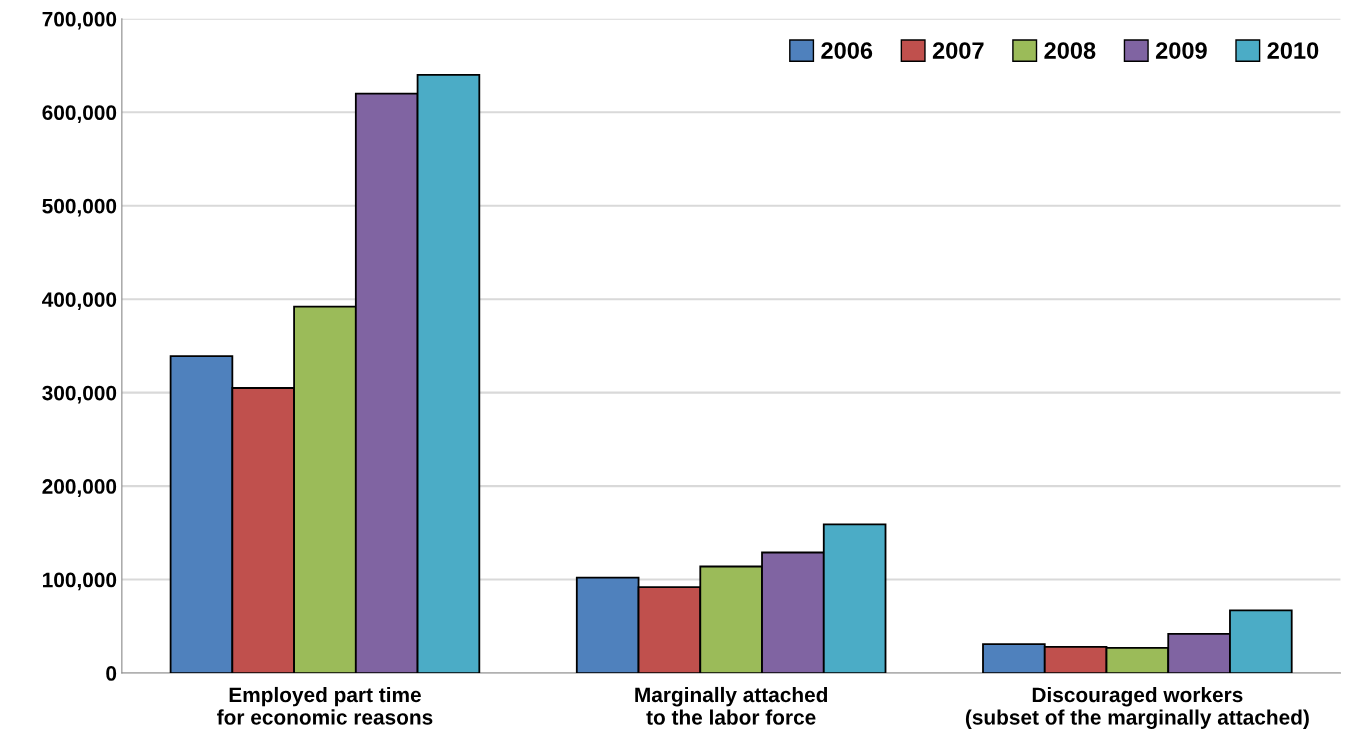 This screenshot has width=1354, height=752. Describe the element at coordinates (1070, 50) in the screenshot. I see `legend-label: 2008` at that location.